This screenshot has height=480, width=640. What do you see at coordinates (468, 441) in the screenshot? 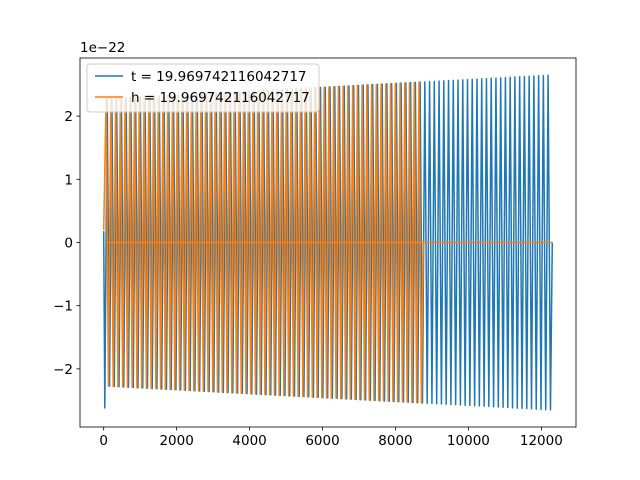
I see `x-tick-label: 10000` at bounding box center [468, 441].